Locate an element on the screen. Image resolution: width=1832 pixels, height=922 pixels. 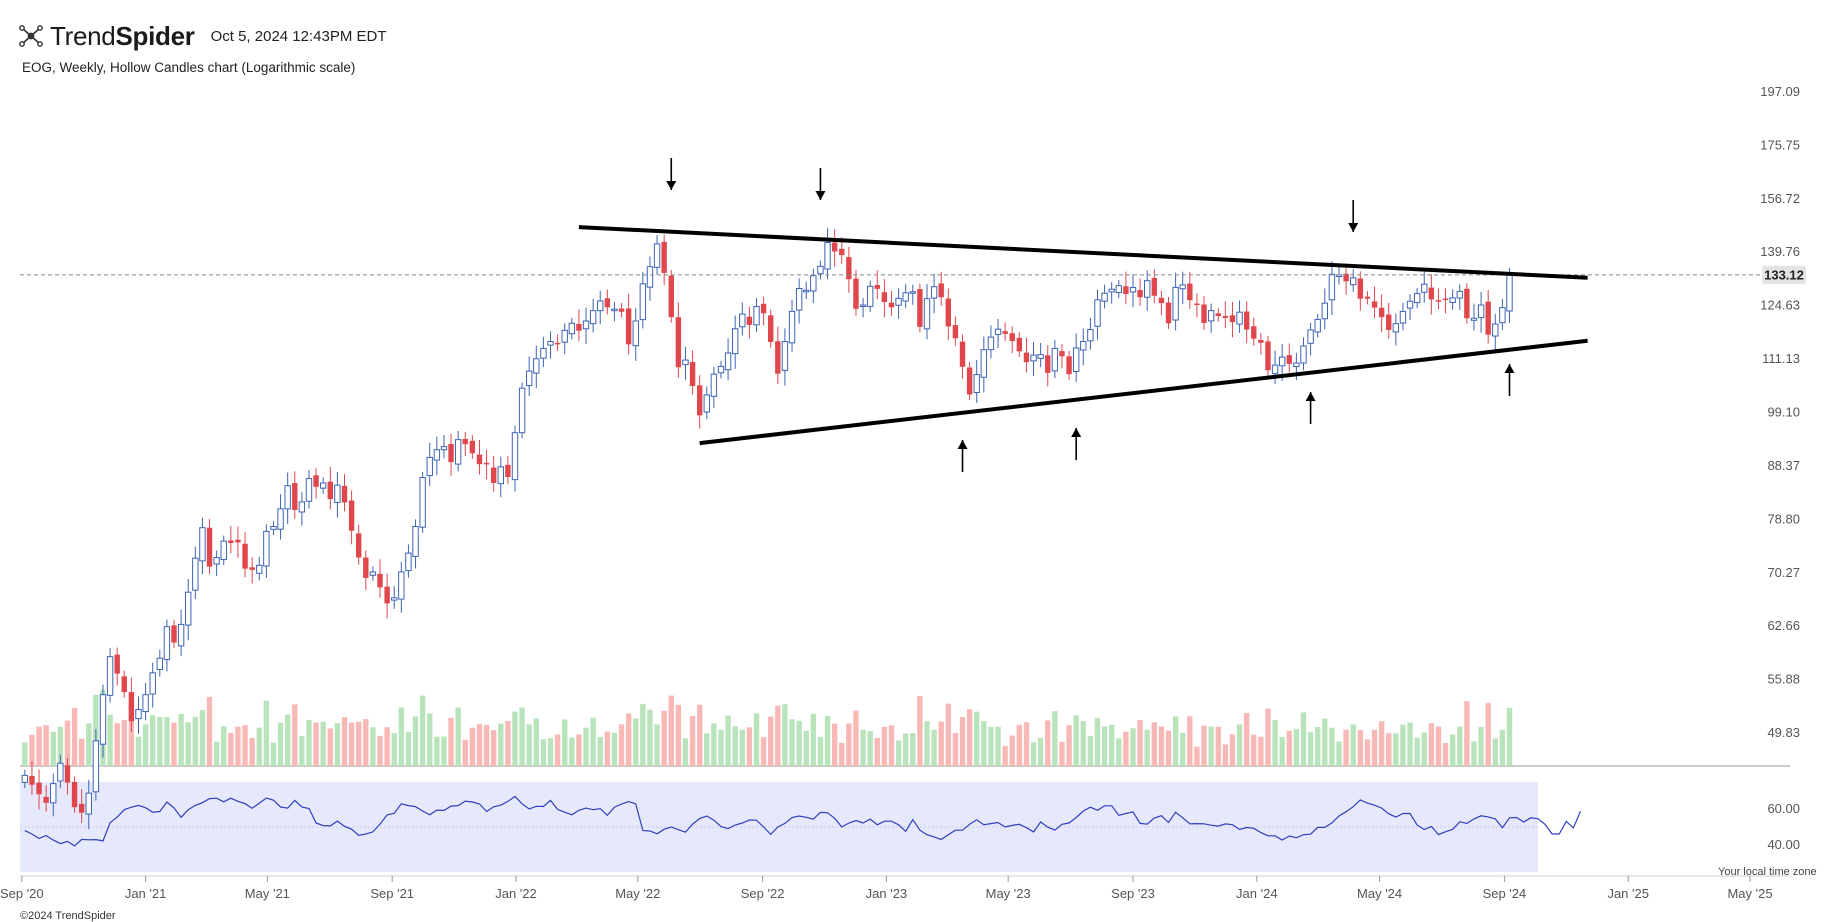
volume-bars is located at coordinates (767, 727).